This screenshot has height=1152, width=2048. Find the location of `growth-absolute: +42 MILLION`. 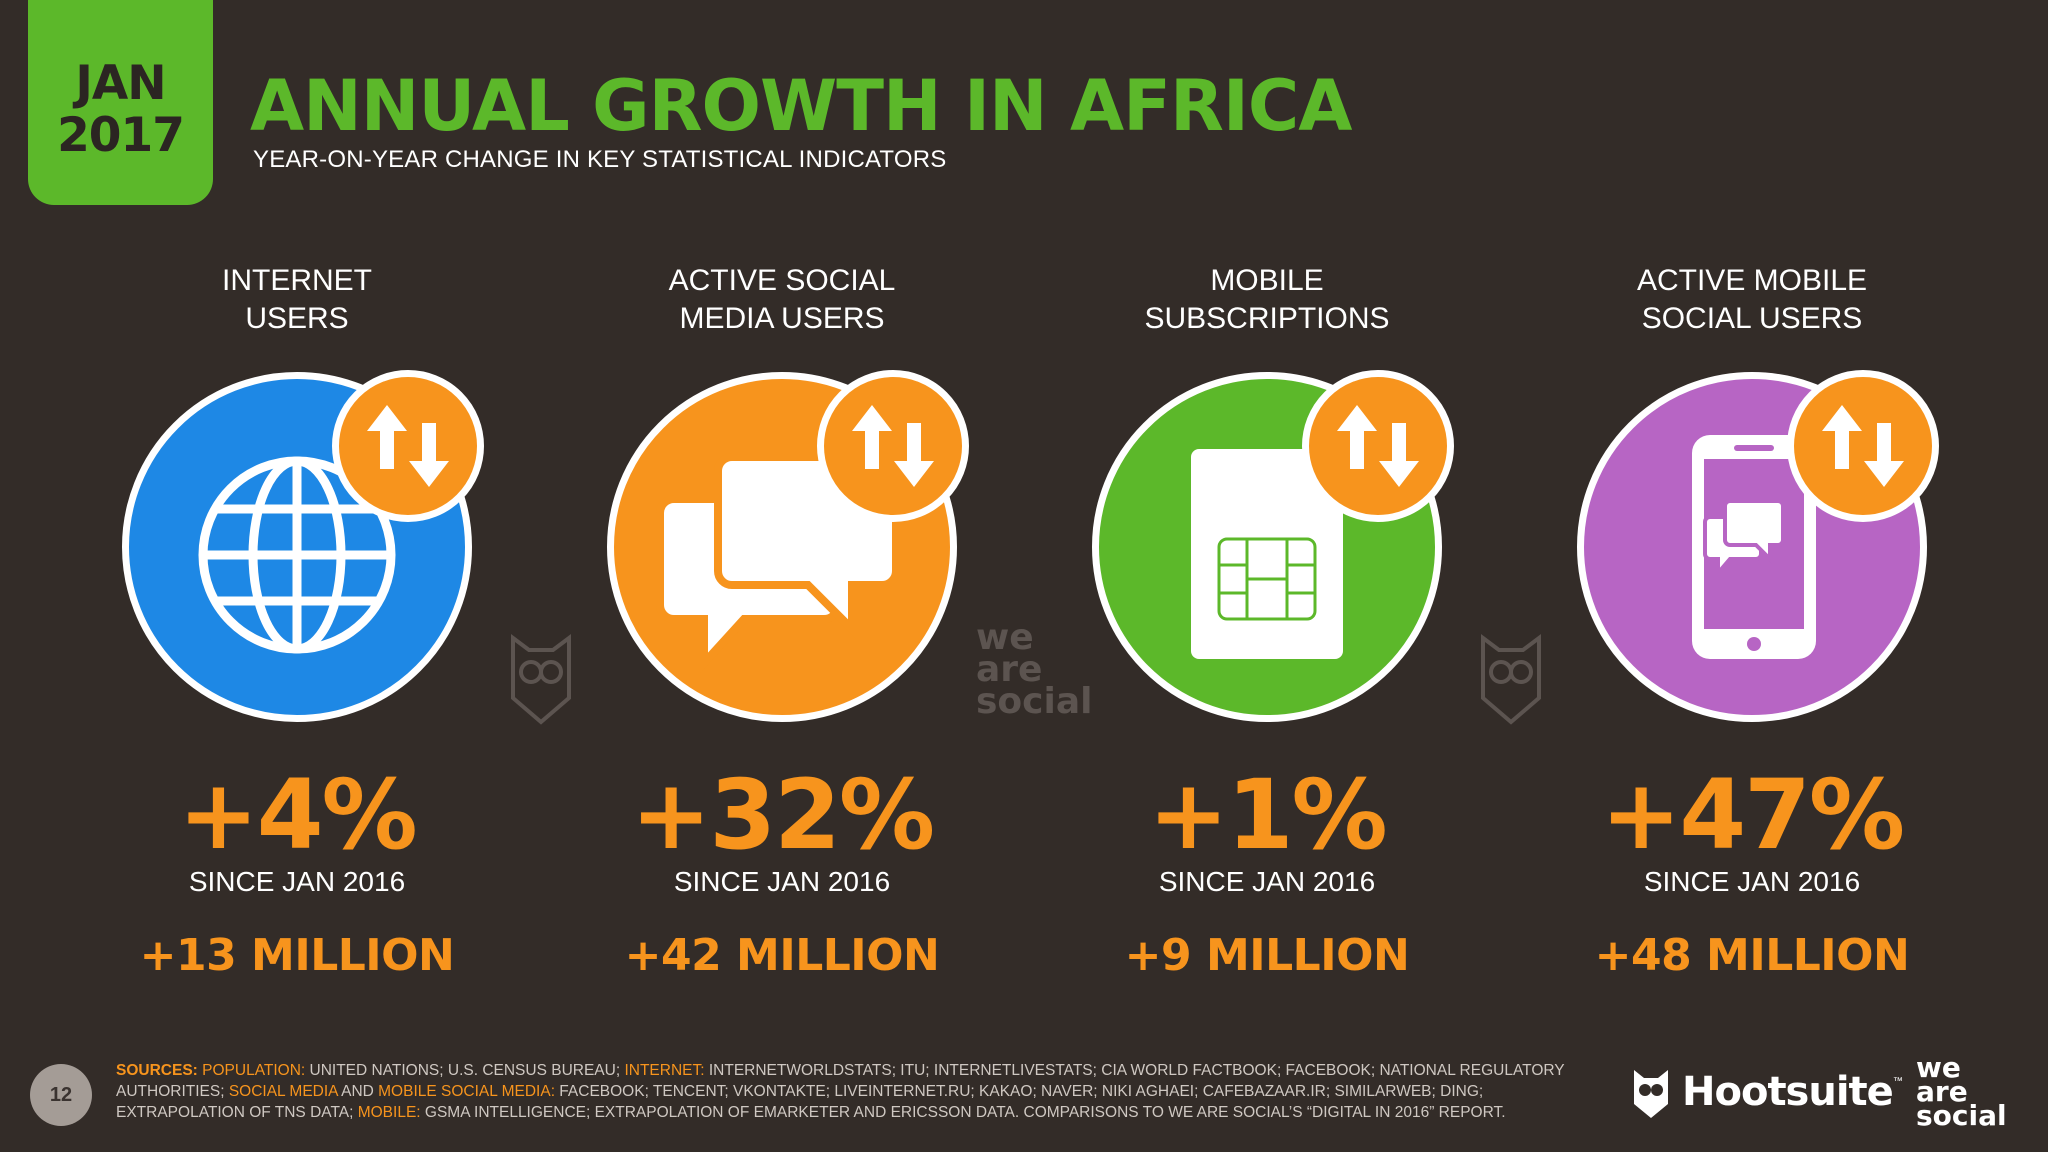

growth-absolute: +42 MILLION is located at coordinates (782, 955).